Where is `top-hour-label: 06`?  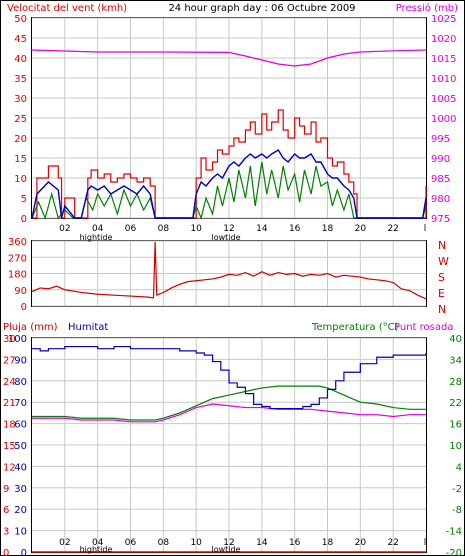
top-hour-label: 06 is located at coordinates (131, 229).